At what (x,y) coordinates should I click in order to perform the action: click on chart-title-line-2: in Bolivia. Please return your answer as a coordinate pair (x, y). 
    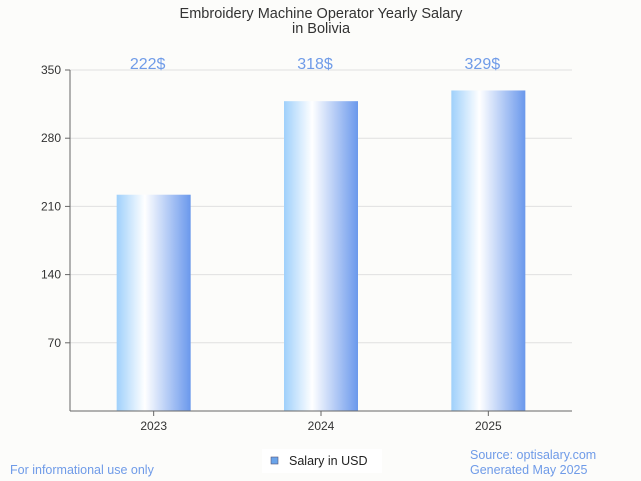
    Looking at the image, I should click on (321, 29).